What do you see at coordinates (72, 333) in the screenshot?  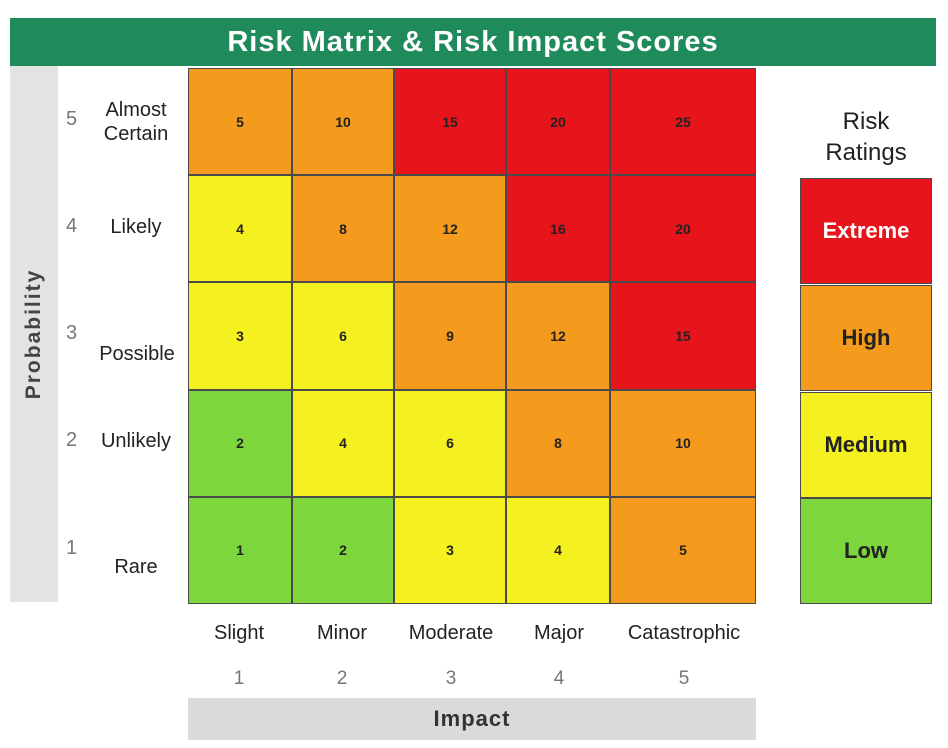 I see `probability-level-number: 3` at bounding box center [72, 333].